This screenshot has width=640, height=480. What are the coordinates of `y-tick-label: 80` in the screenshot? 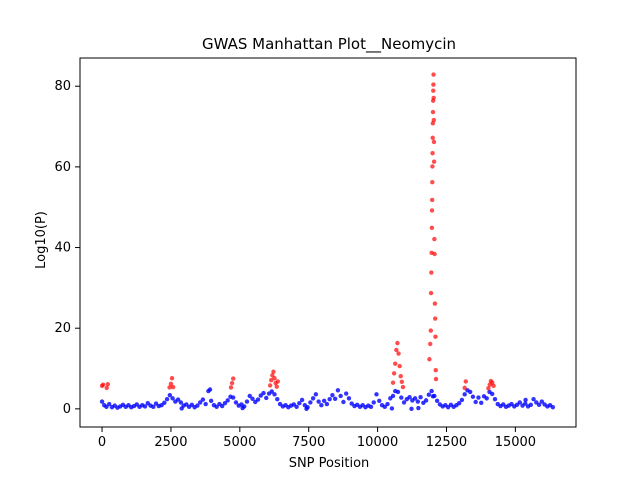 It's located at (62, 86).